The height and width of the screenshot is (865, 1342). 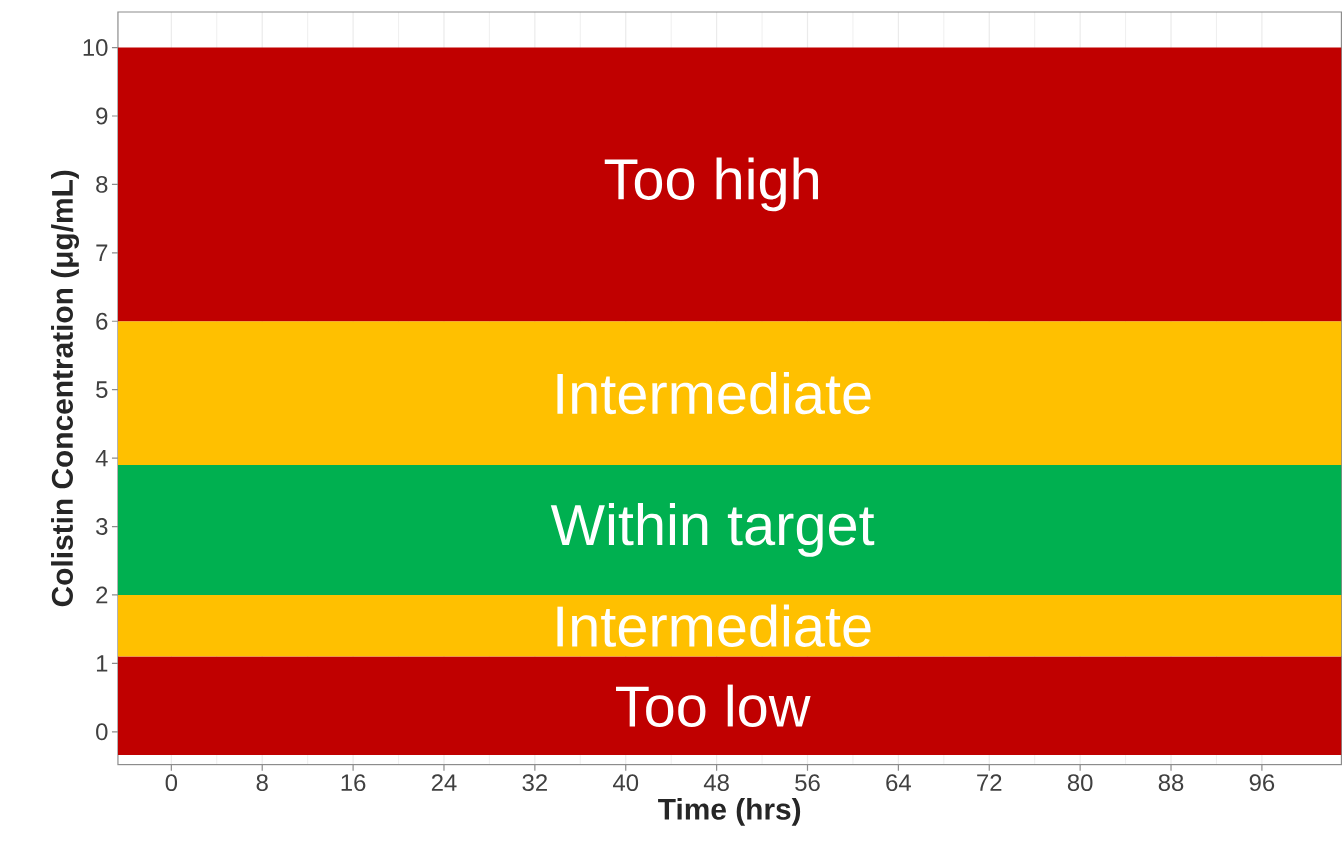 What do you see at coordinates (102, 390) in the screenshot?
I see `y-tick-label: 5` at bounding box center [102, 390].